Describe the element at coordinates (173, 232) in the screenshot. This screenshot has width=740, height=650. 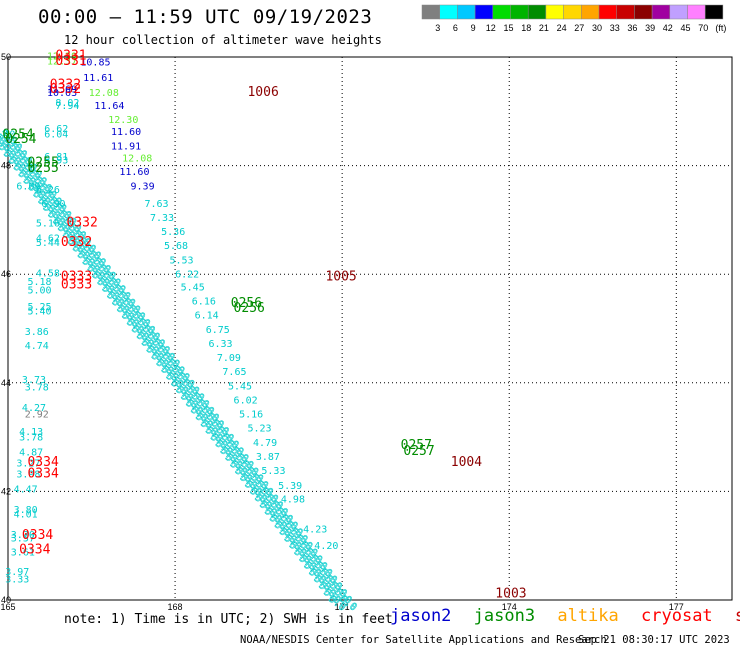
I see `swh-label-cryosat: 5.36` at that location.